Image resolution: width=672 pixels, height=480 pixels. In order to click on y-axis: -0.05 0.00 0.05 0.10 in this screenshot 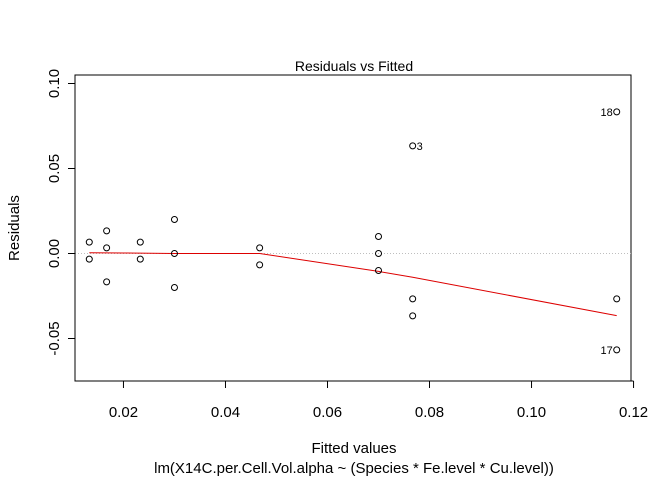, I will do `click(61, 212)`.